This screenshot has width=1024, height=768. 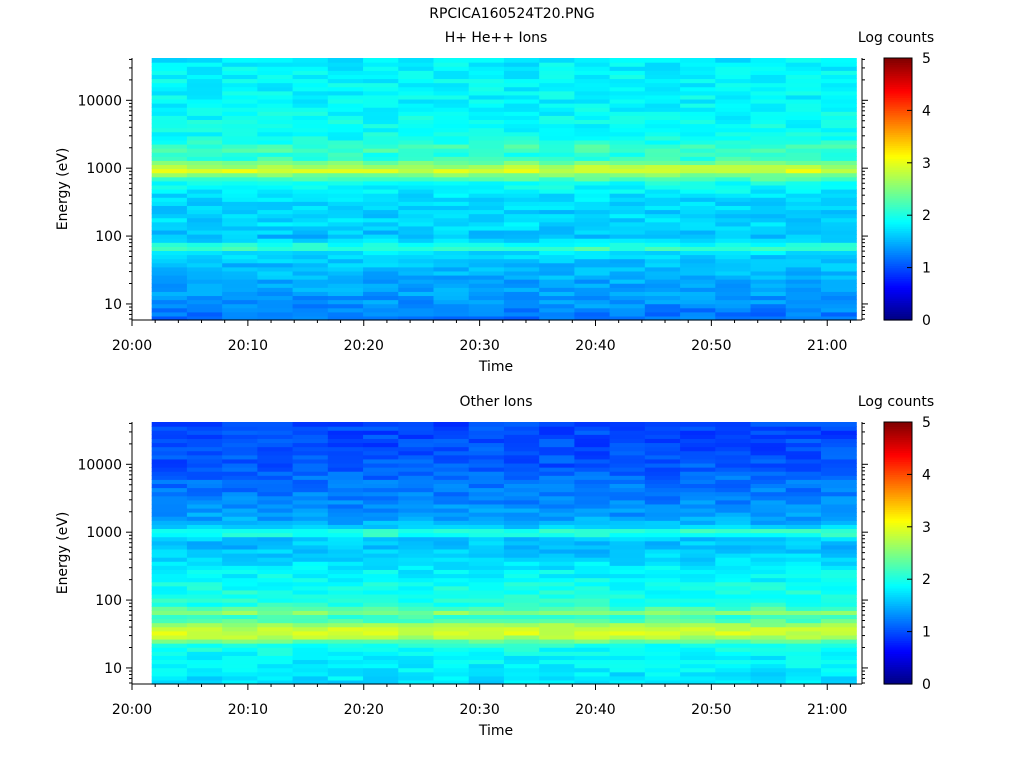 What do you see at coordinates (248, 346) in the screenshot?
I see `x-tick-label: 20:10` at bounding box center [248, 346].